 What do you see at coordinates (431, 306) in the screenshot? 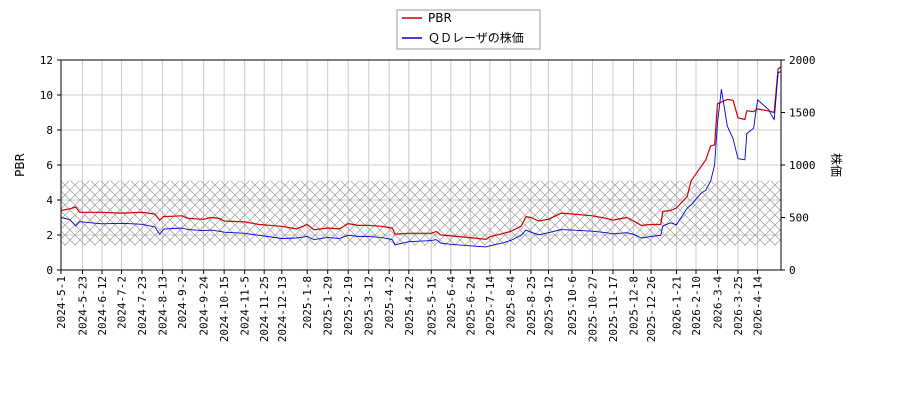
I see `x-axis-tick-label: 2025-5-15` at bounding box center [431, 306].